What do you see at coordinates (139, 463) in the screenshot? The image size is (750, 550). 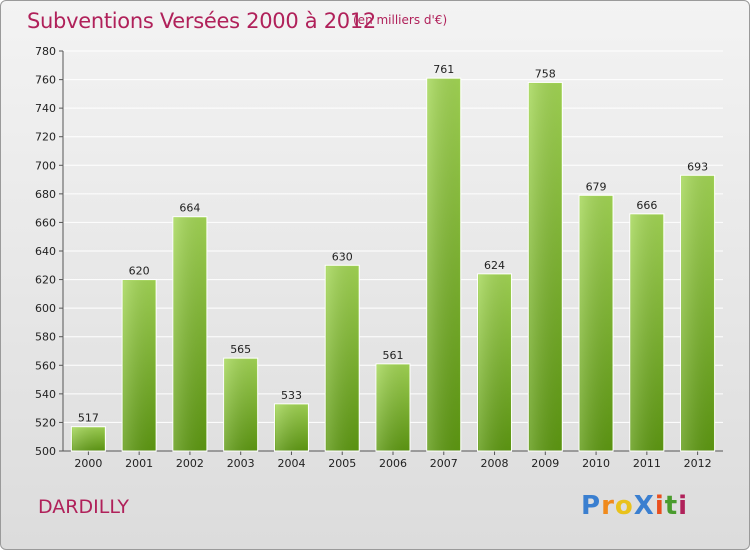 I see `x-tick-label: 2001` at bounding box center [139, 463].